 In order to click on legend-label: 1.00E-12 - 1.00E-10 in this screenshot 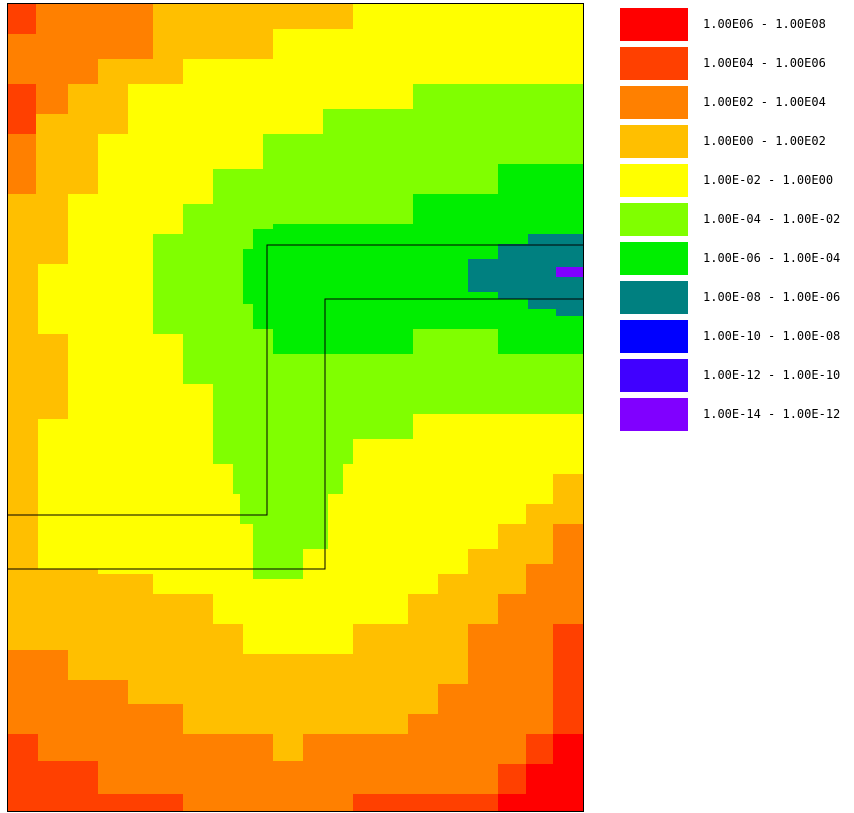, I will do `click(772, 375)`.